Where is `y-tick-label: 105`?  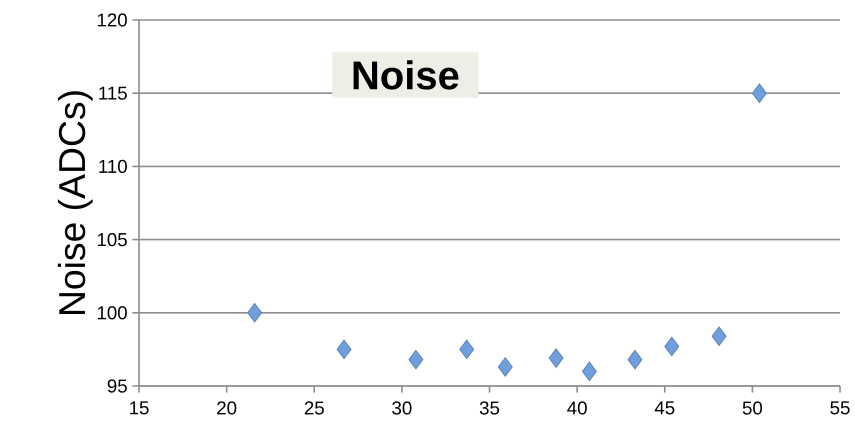
y-tick-label: 105 is located at coordinates (112, 239).